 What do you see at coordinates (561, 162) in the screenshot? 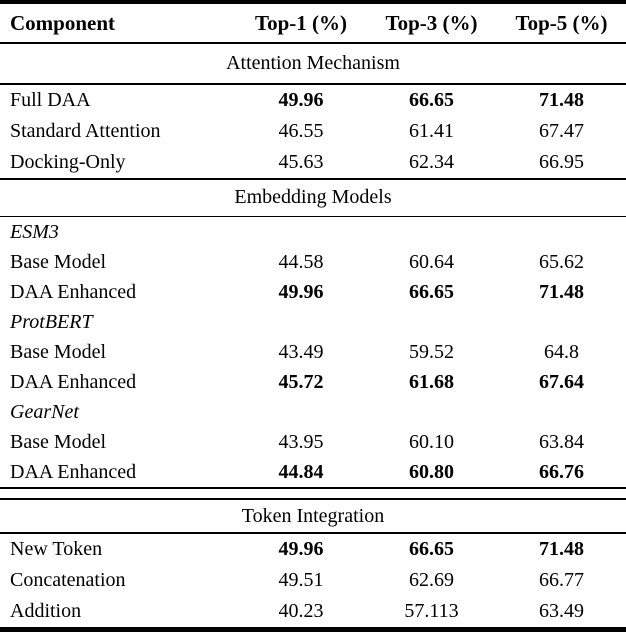
I see `top5-value: 66.95` at bounding box center [561, 162].